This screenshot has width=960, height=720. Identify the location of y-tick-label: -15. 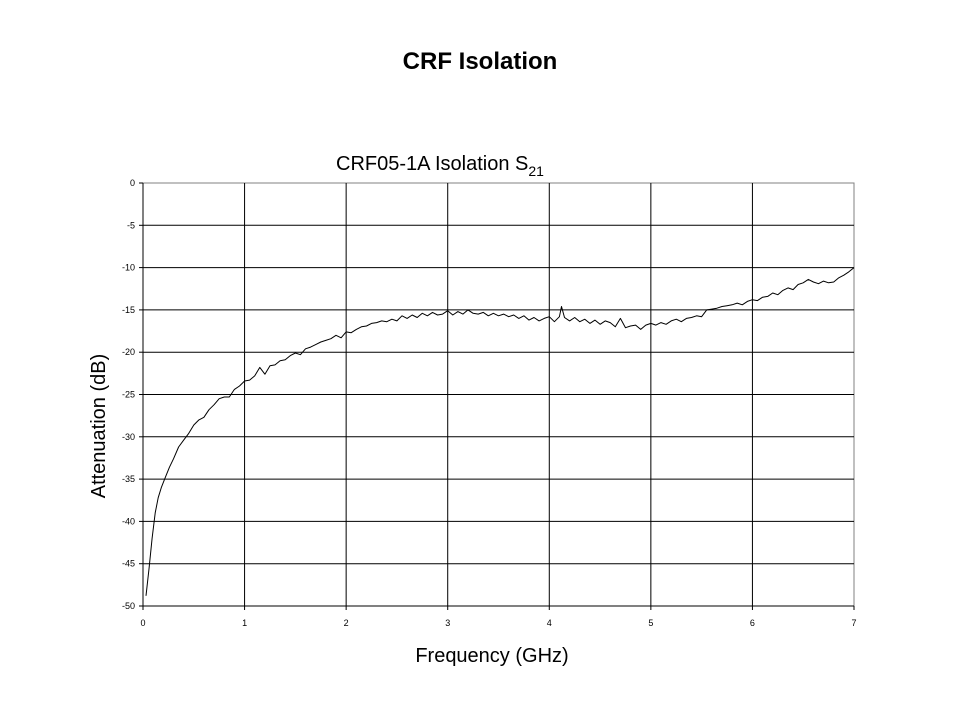
(128, 310).